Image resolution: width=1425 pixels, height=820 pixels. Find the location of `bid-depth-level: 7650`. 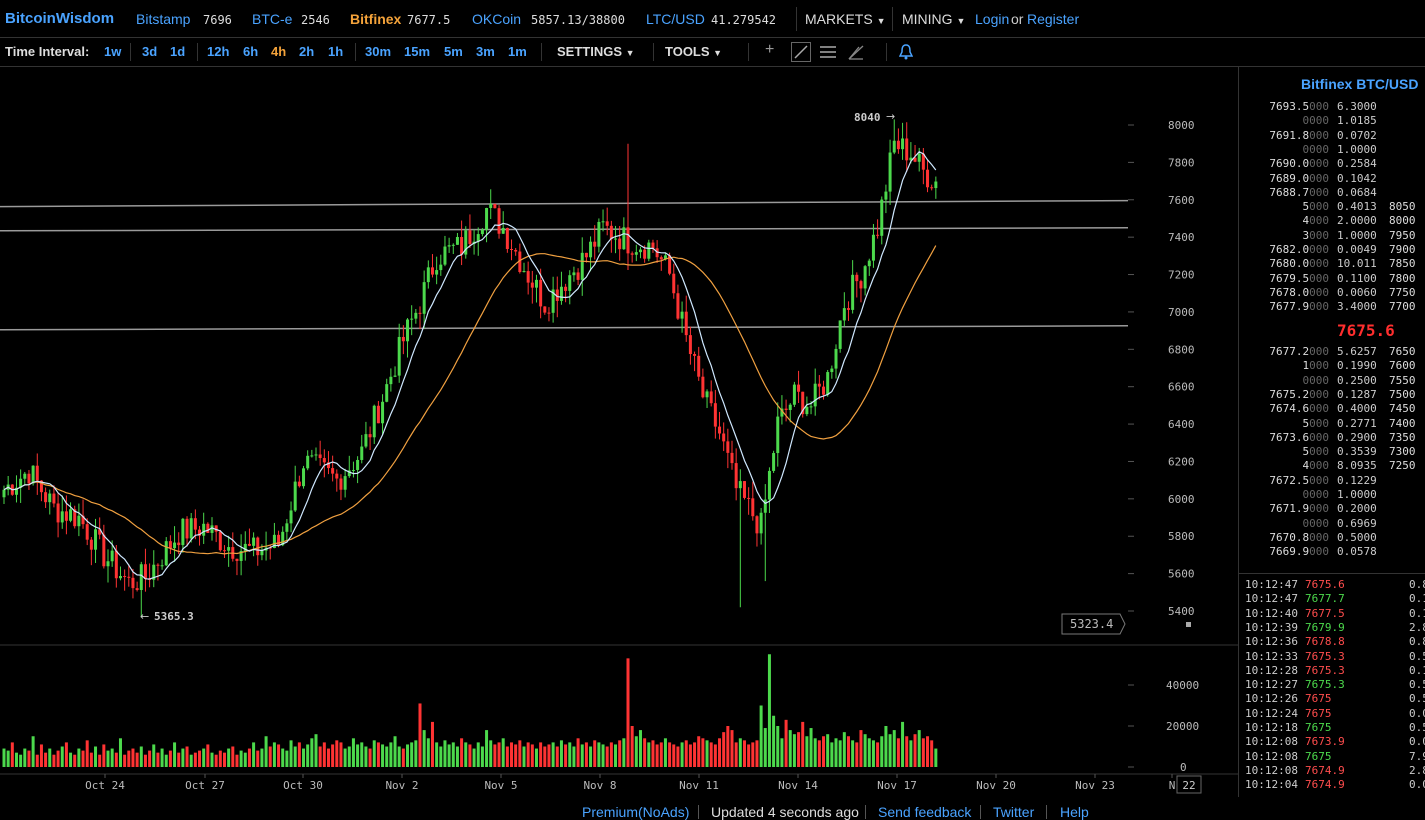

bid-depth-level: 7650 is located at coordinates (1402, 351).